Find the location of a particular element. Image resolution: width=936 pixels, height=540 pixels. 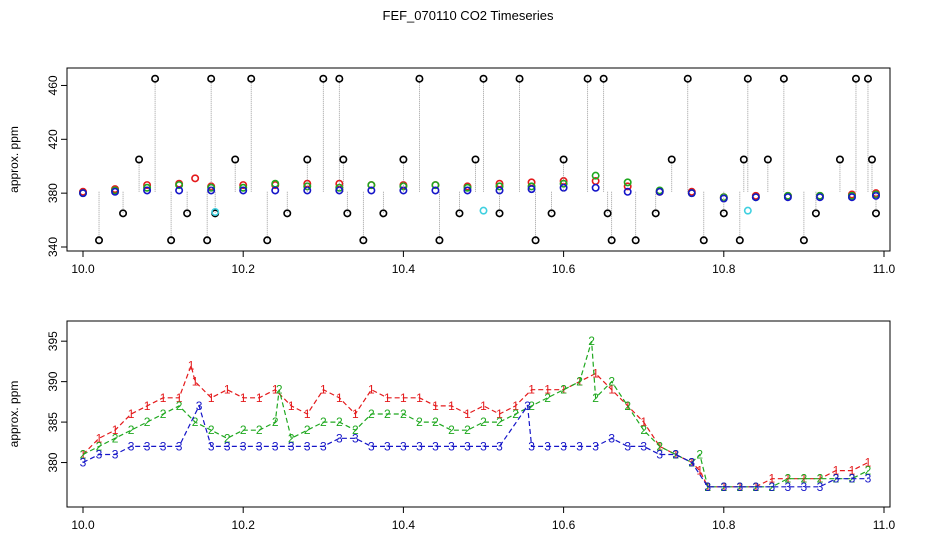

series-marker-2-47: 2 is located at coordinates (788, 479).